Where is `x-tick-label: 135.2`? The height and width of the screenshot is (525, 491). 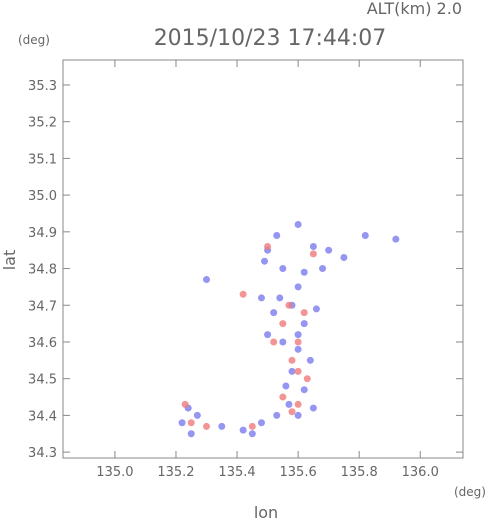
x-tick-label: 135.2 is located at coordinates (175, 472).